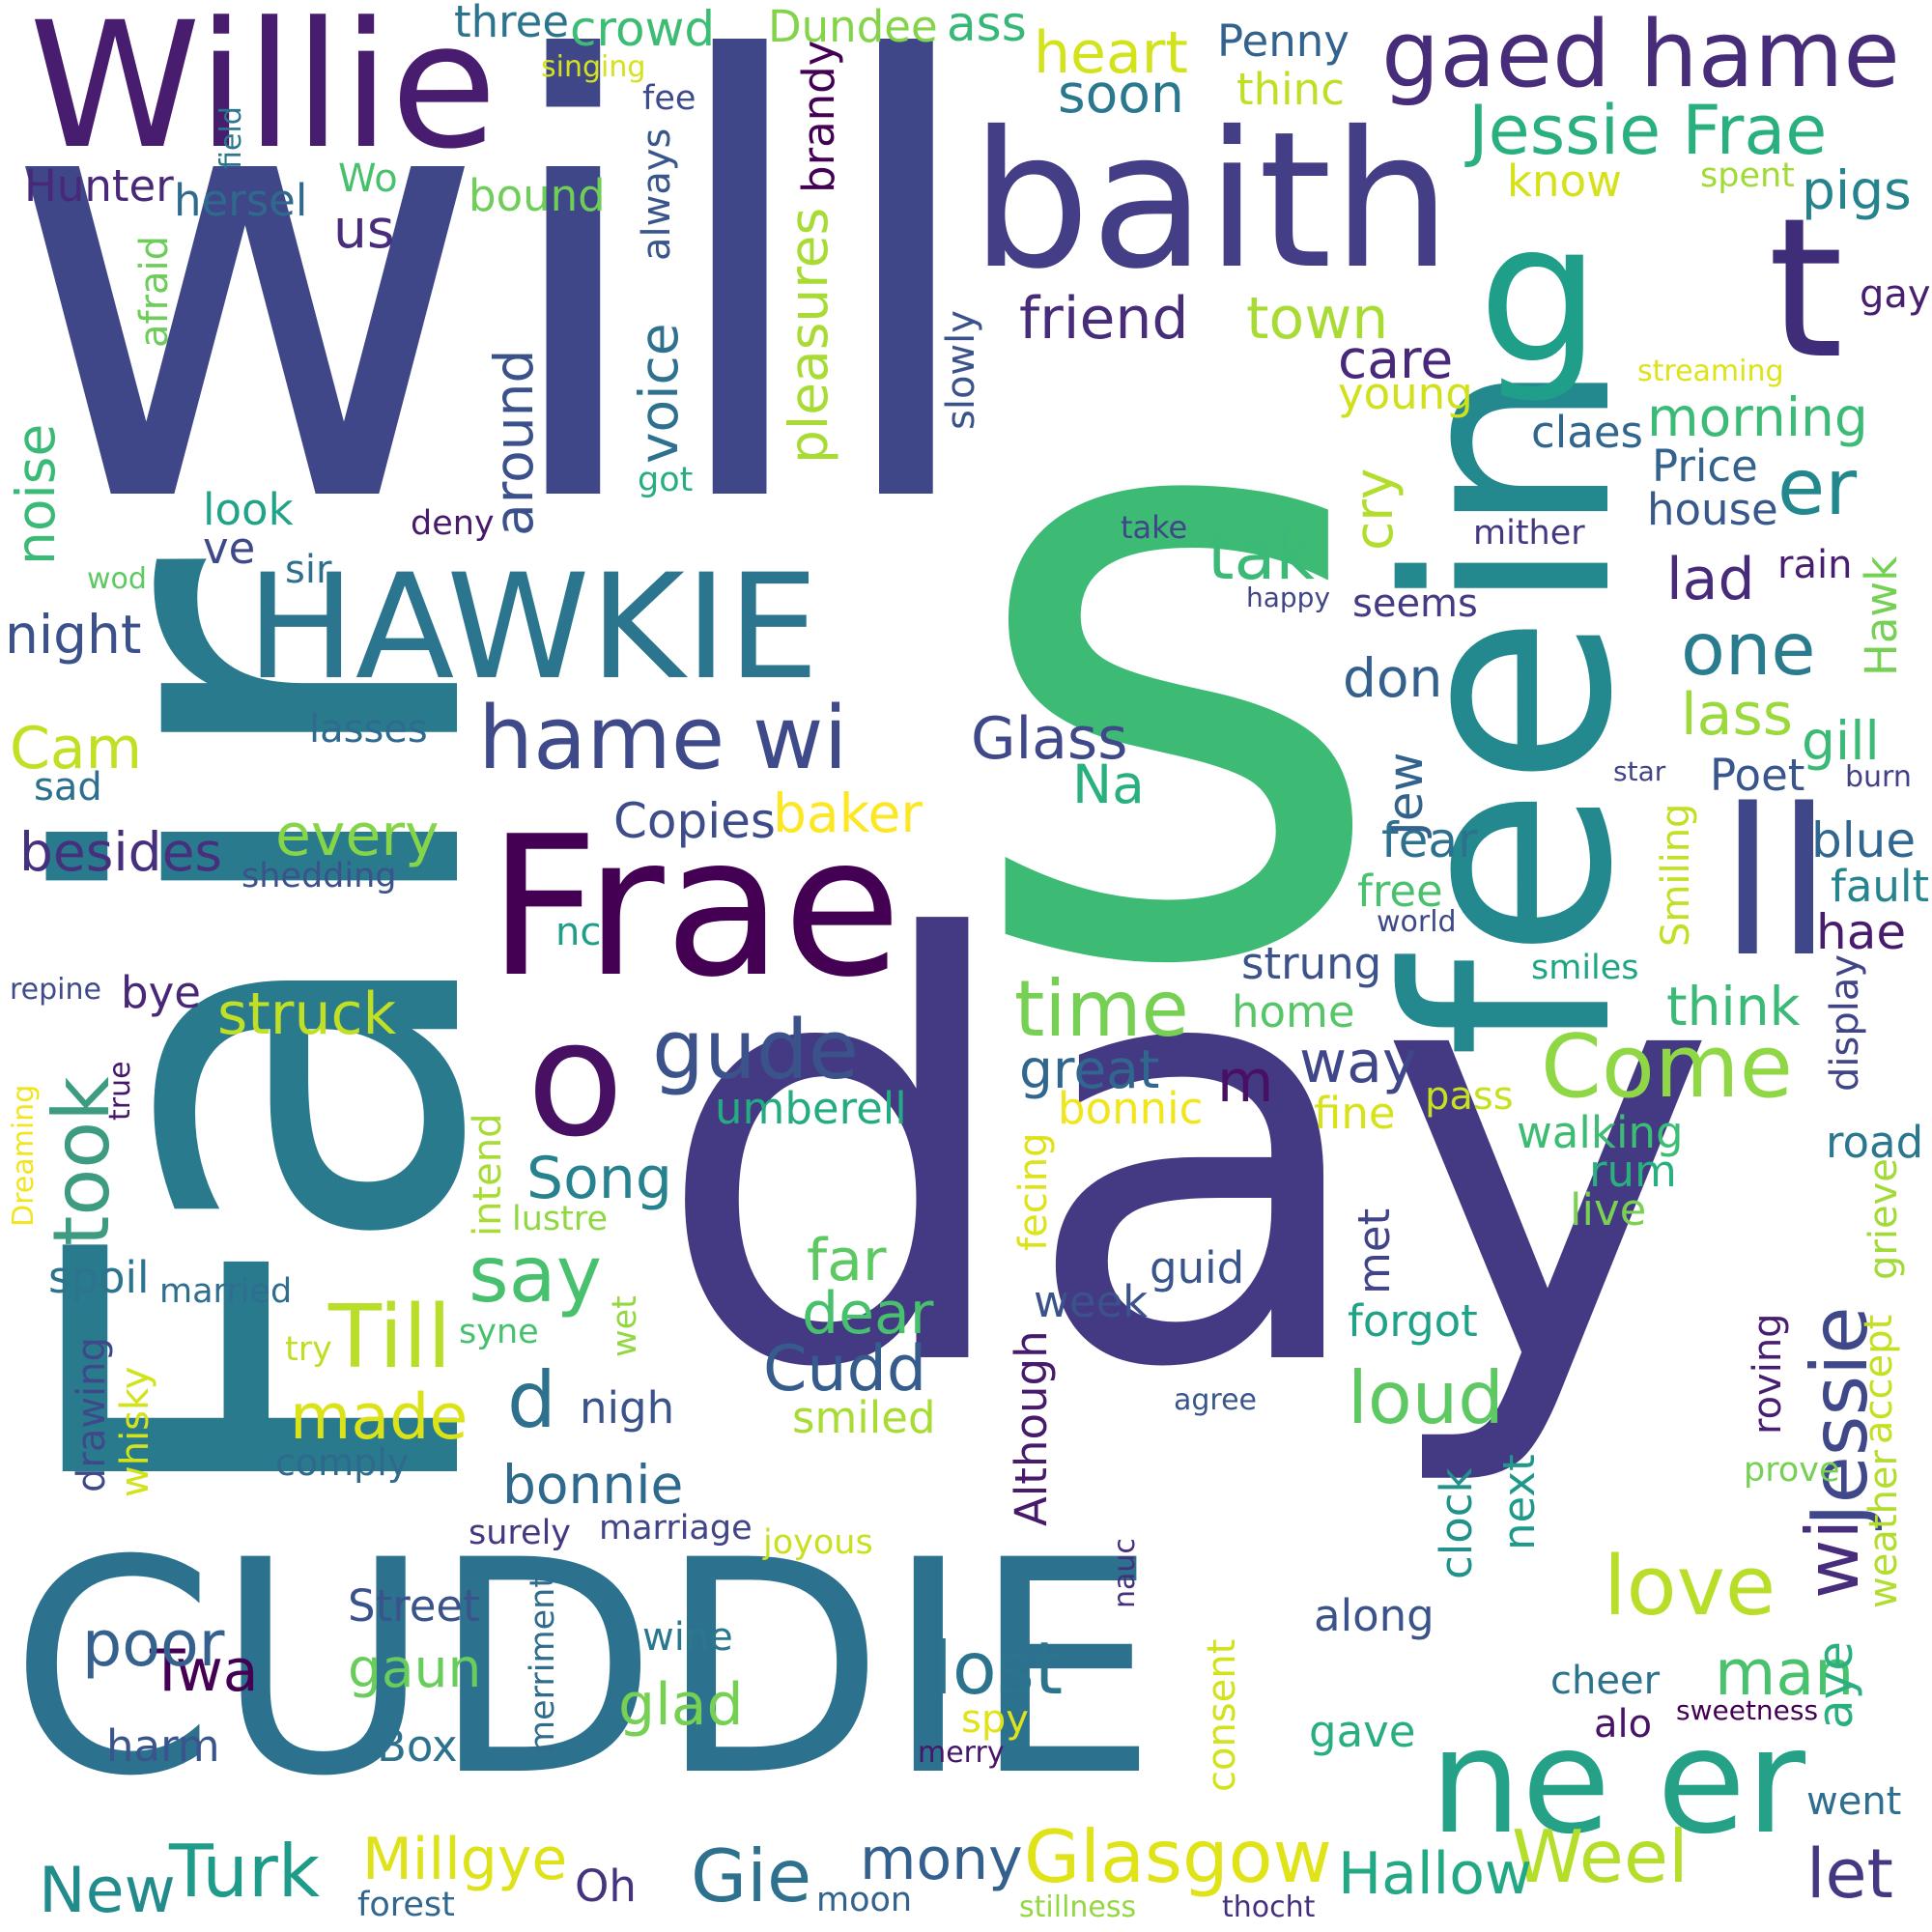 Image resolution: width=1932 pixels, height=1932 pixels. What do you see at coordinates (593, 67) in the screenshot?
I see `word-singing: singing` at bounding box center [593, 67].